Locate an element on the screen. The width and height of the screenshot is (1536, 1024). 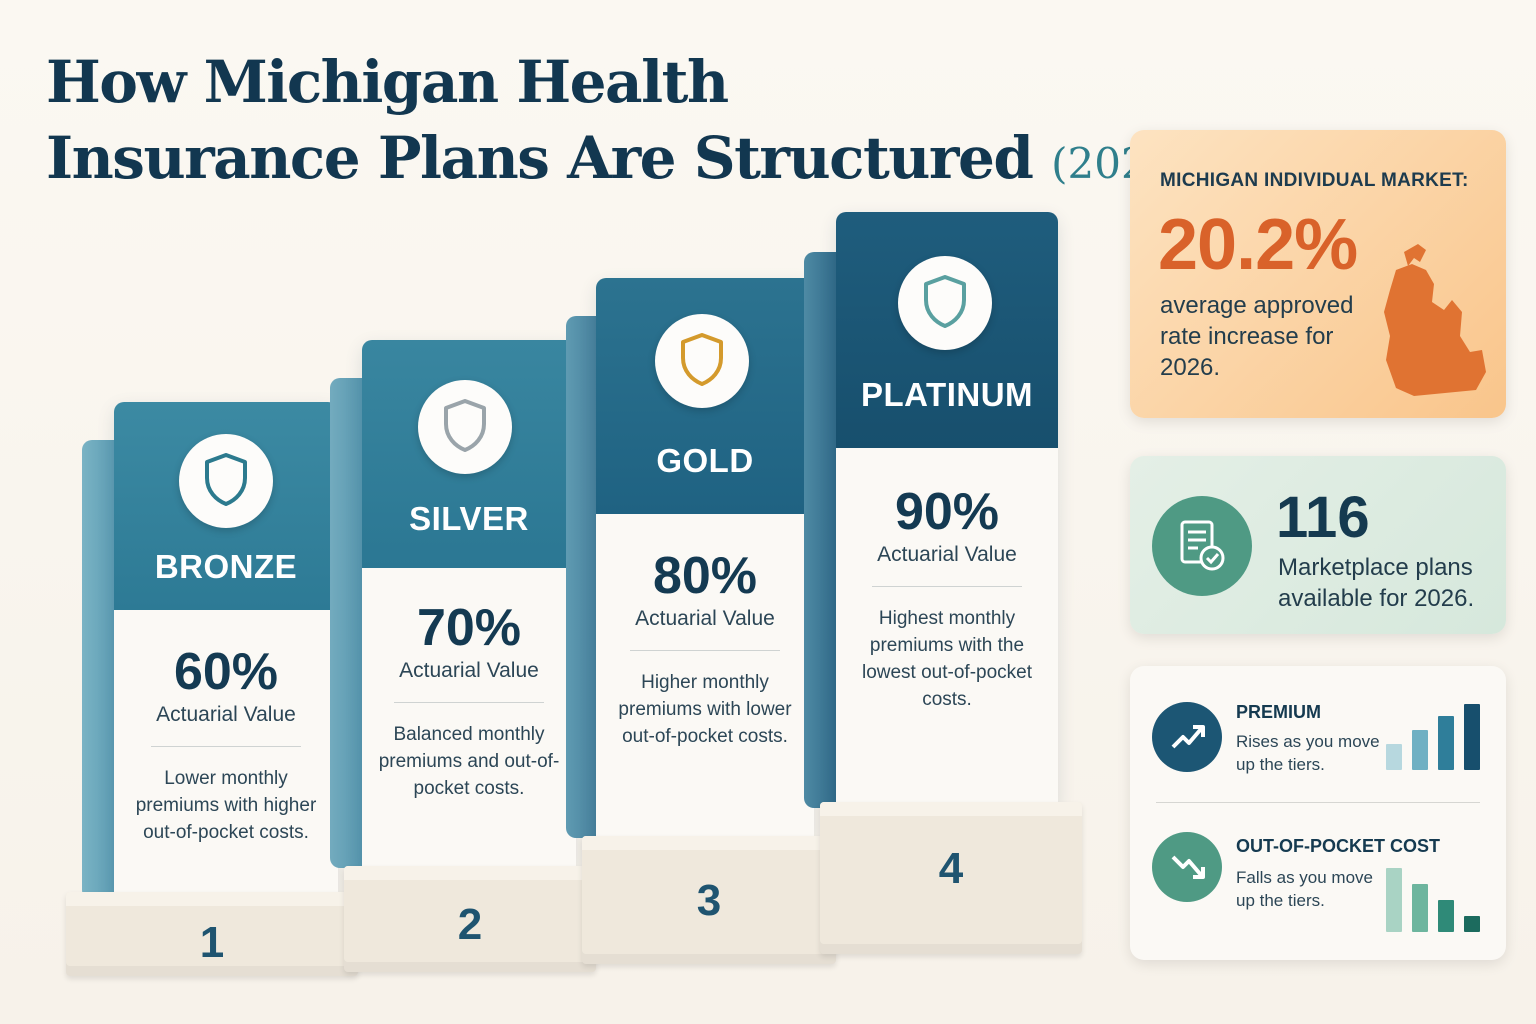
tier-silver-value-label: Actuarial Value is located at coordinates (469, 670).